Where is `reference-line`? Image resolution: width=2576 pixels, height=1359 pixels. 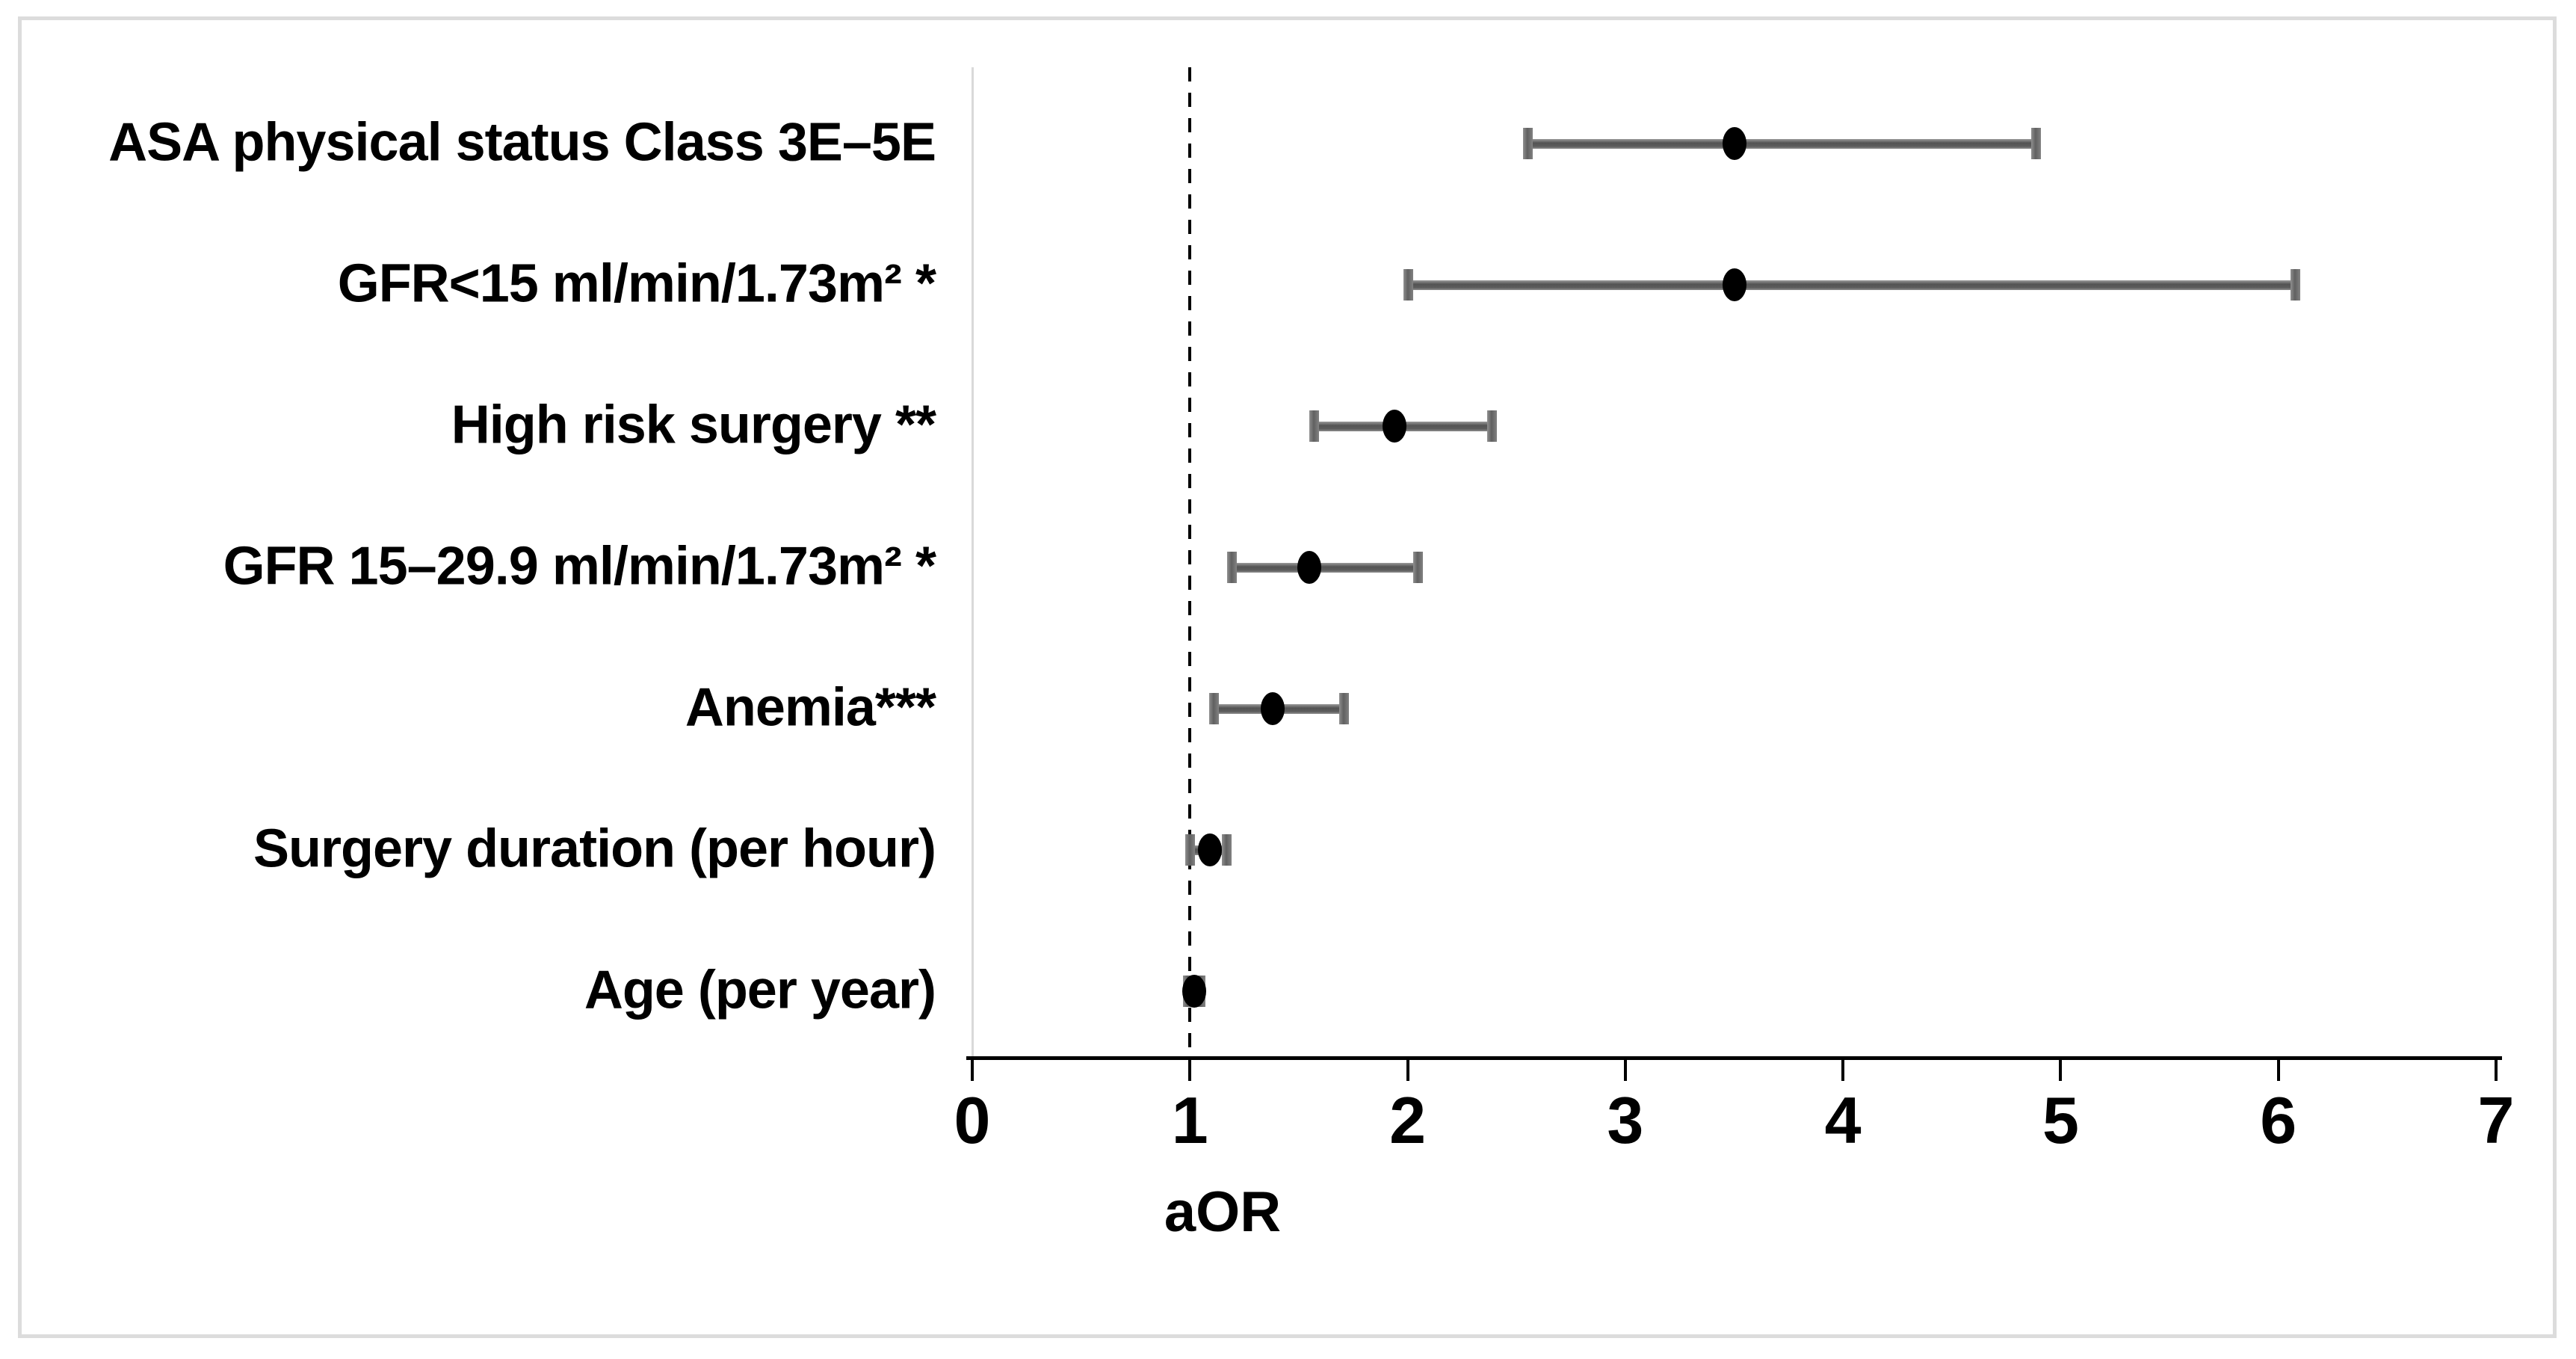 reference-line is located at coordinates (1190, 561).